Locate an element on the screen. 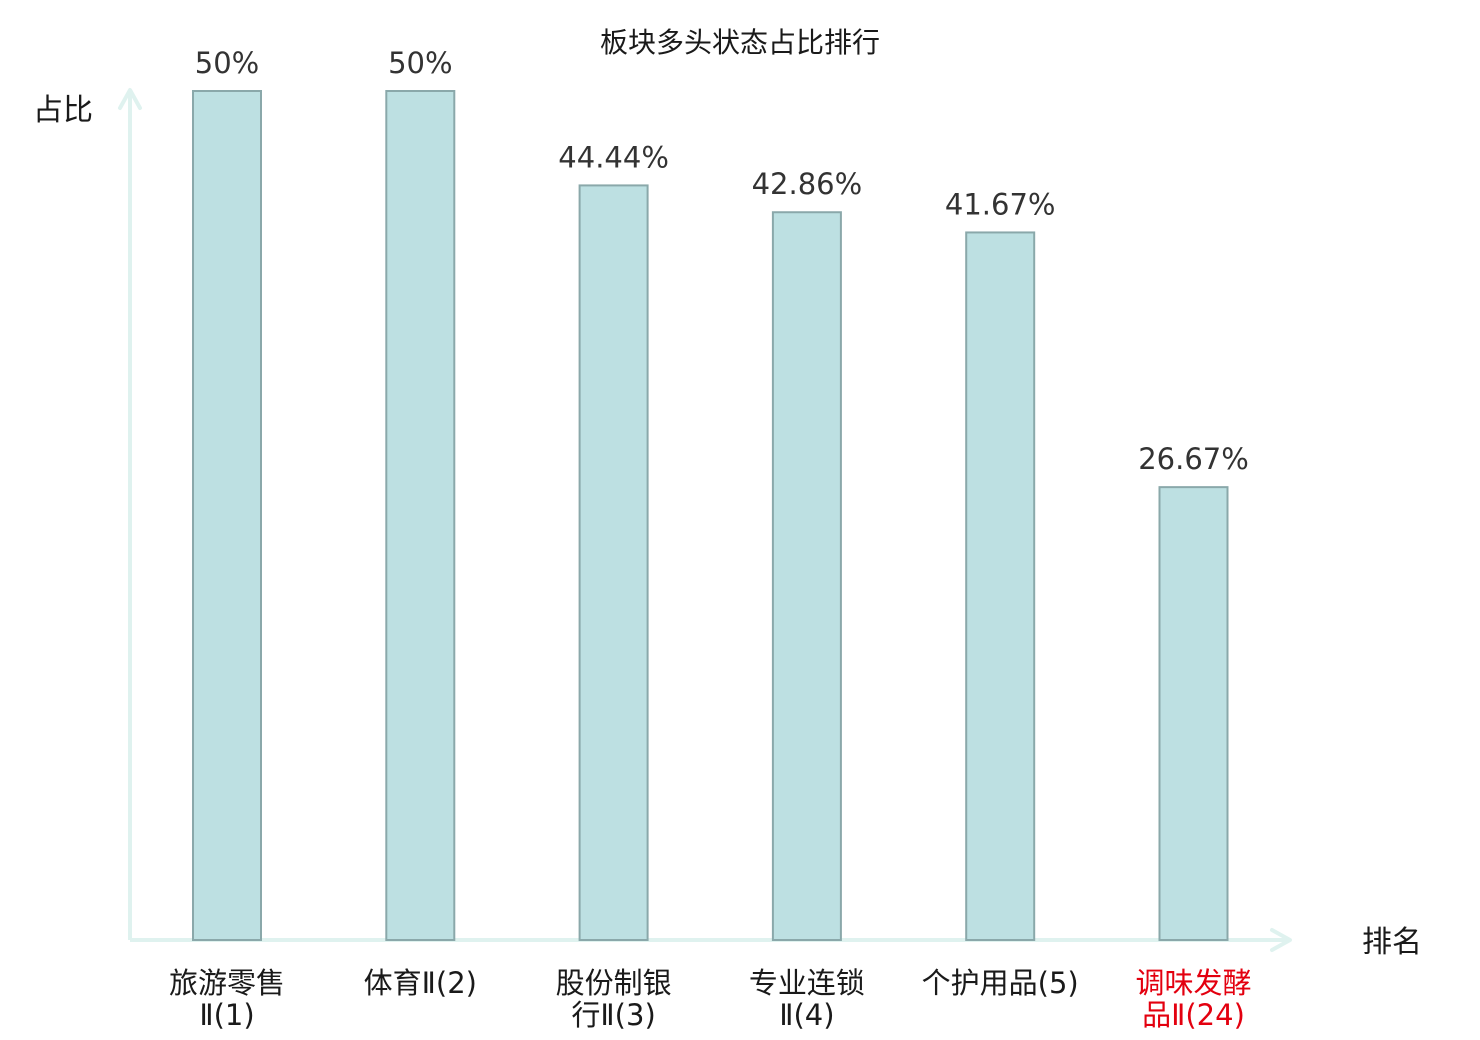 The height and width of the screenshot is (1040, 1480). category-label: Ⅱ(1) is located at coordinates (226, 1015).